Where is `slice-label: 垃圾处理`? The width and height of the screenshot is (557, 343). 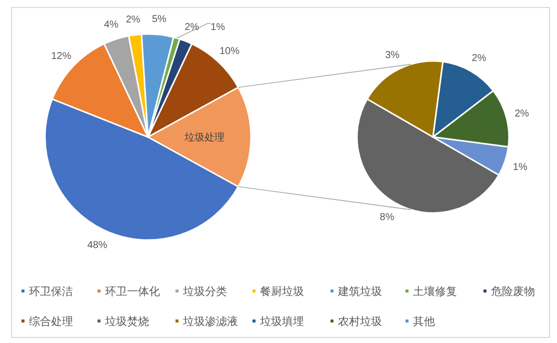 slice-label: 垃圾处理 is located at coordinates (204, 138).